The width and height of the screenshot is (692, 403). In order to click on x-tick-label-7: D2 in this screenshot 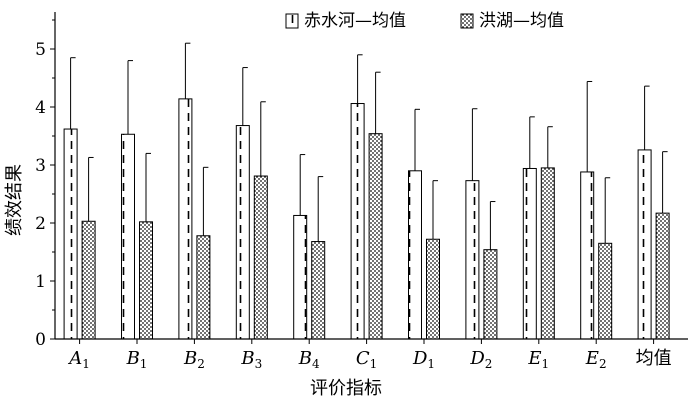, I will do `click(480, 359)`.